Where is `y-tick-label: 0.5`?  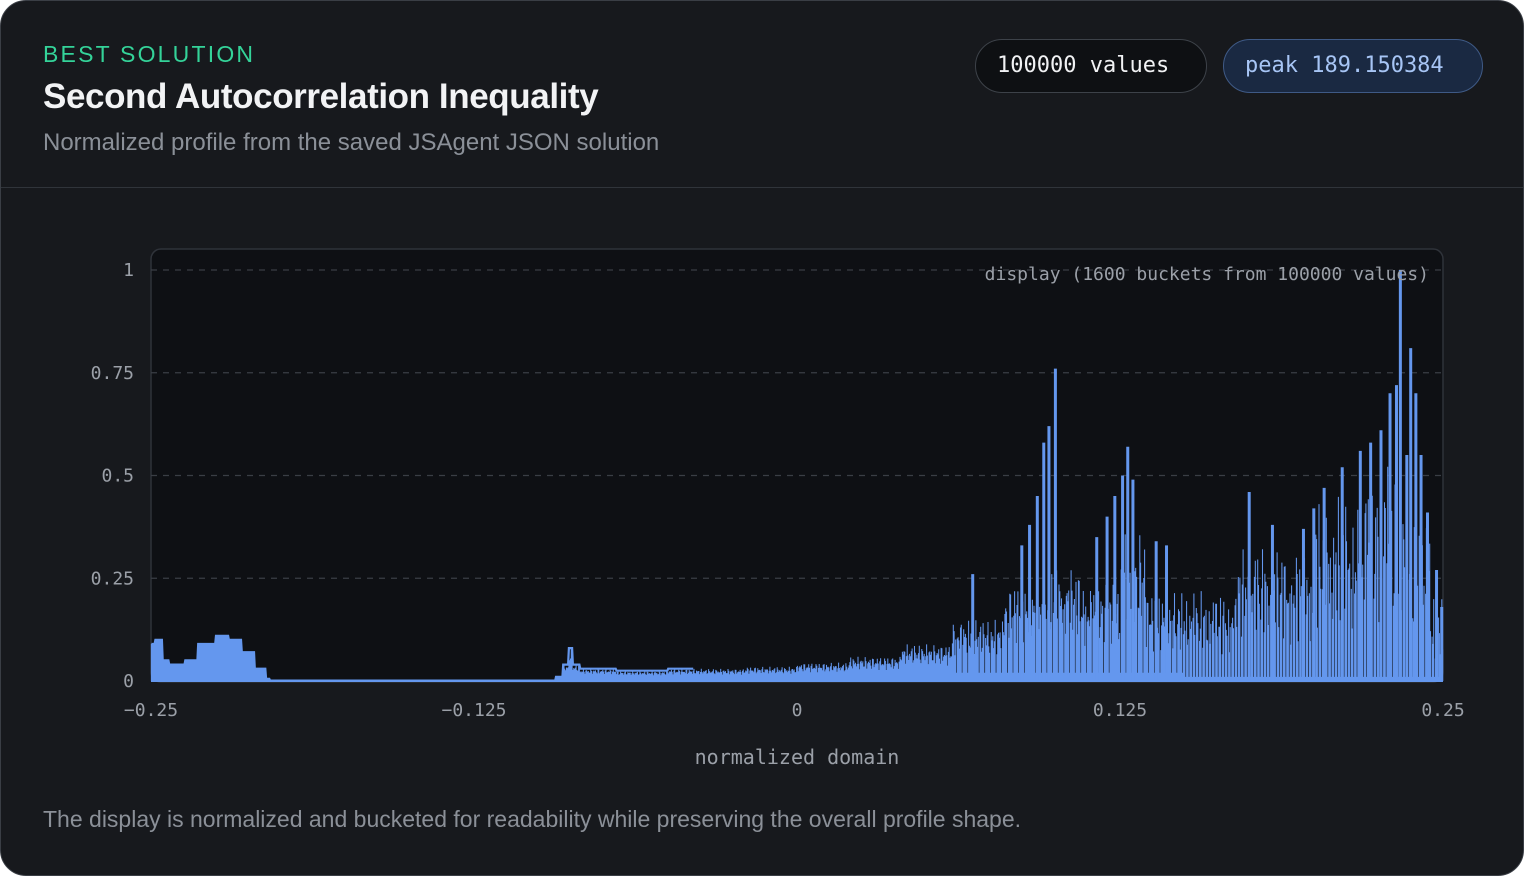
y-tick-label: 0.5 is located at coordinates (117, 476).